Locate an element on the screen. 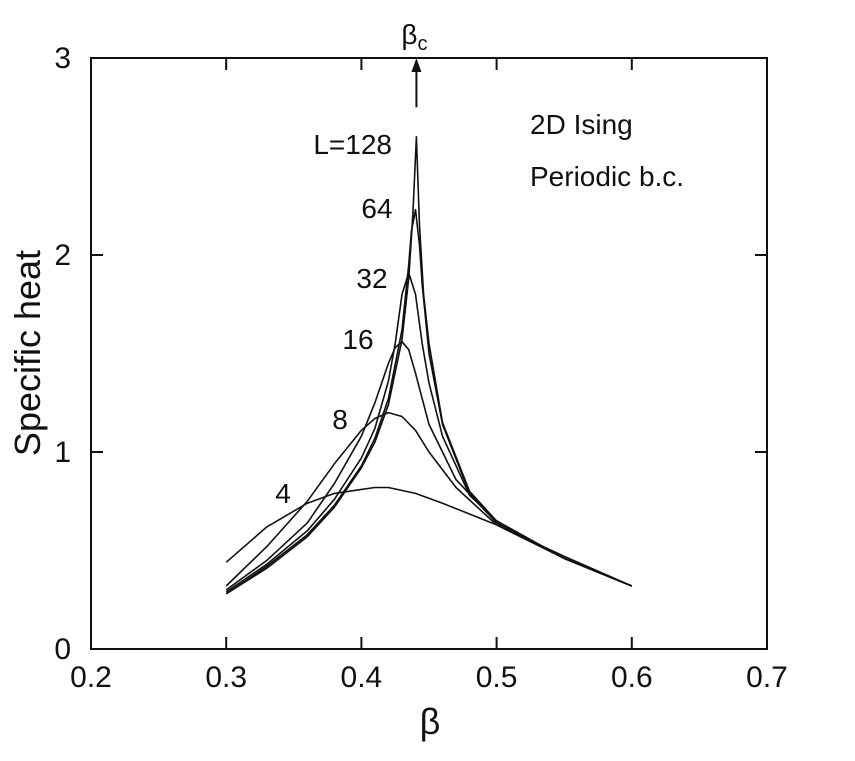  x-tick-label: 0.5 is located at coordinates (497, 677).